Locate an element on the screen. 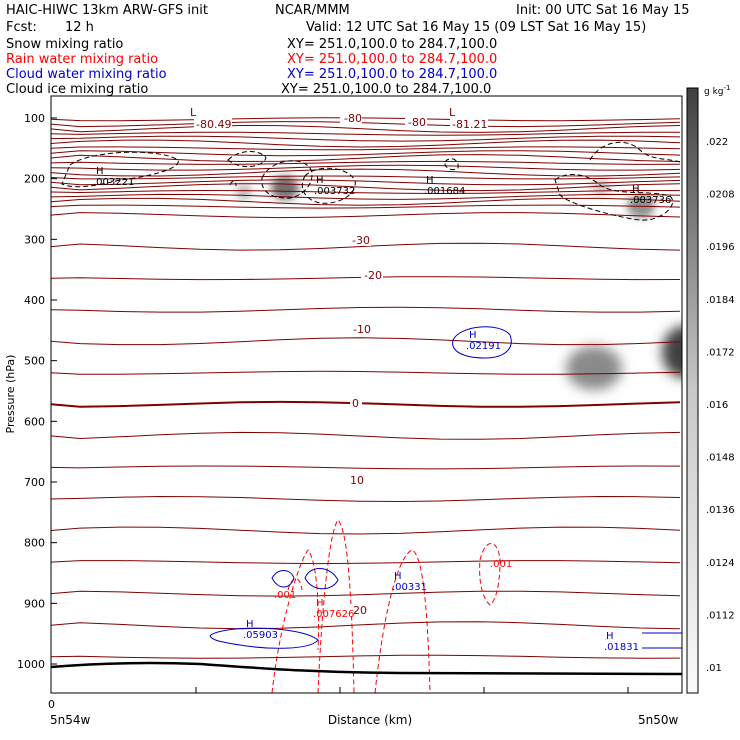 The image size is (740, 740). init-time: Init: 00 UTC Sat 16 May 15 is located at coordinates (603, 10).